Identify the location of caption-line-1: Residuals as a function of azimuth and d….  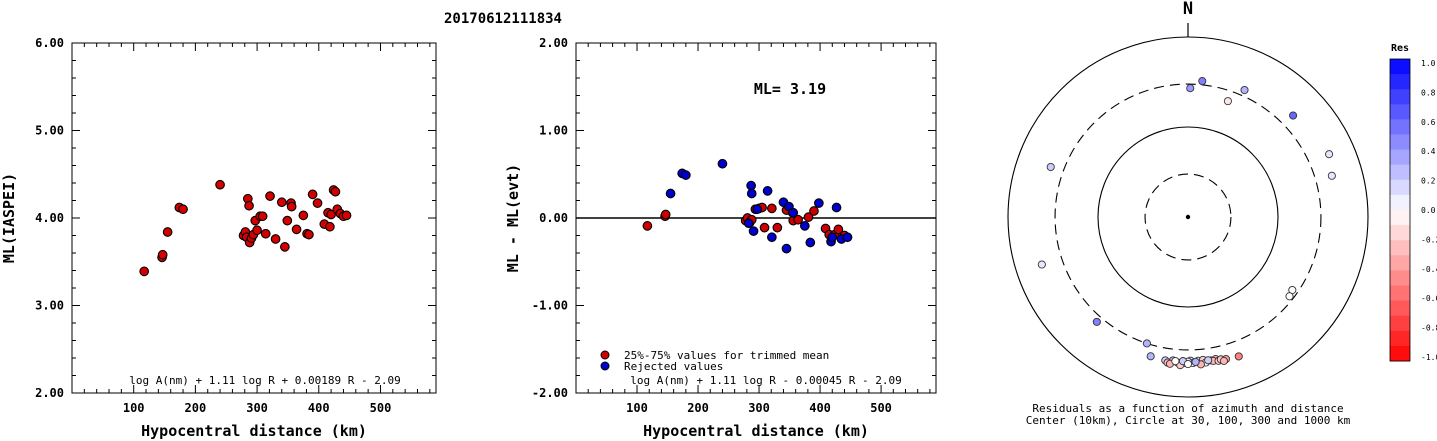
(1187, 408).